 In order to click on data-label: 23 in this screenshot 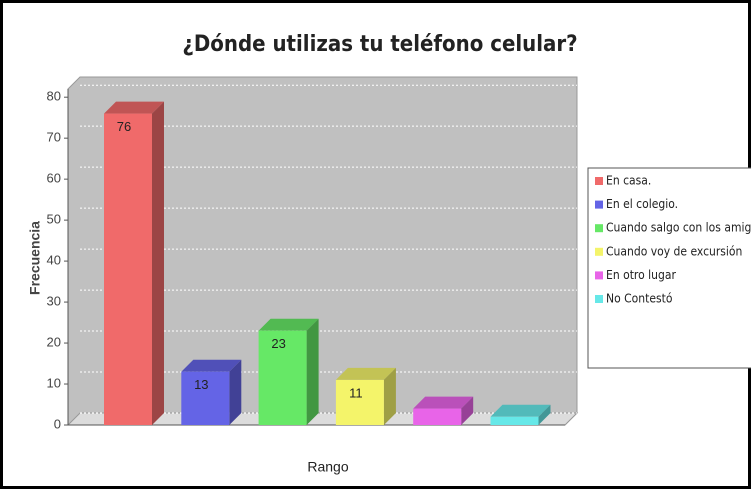, I will do `click(278, 343)`.